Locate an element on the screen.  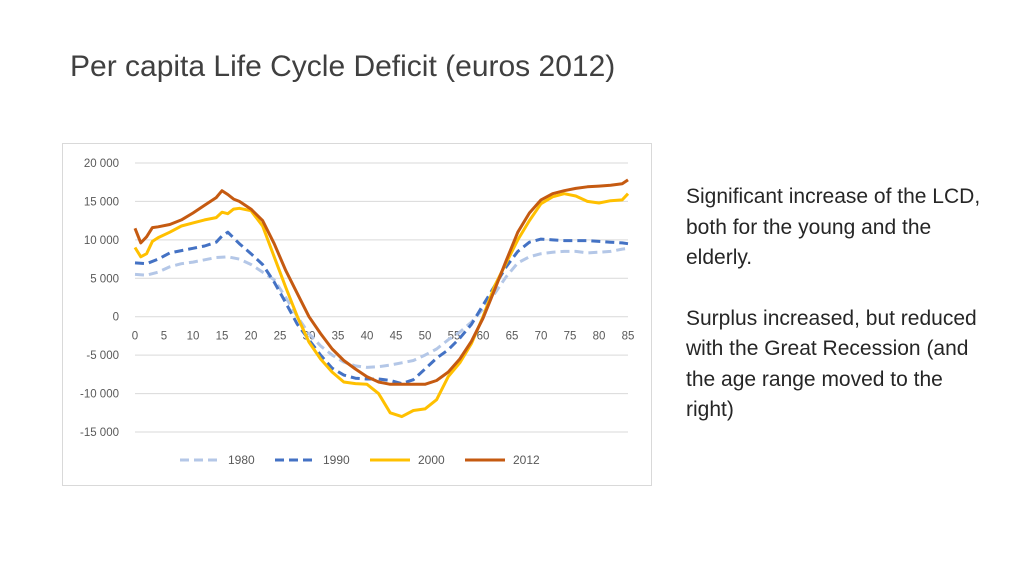
x-tick-label: 35 is located at coordinates (338, 337).